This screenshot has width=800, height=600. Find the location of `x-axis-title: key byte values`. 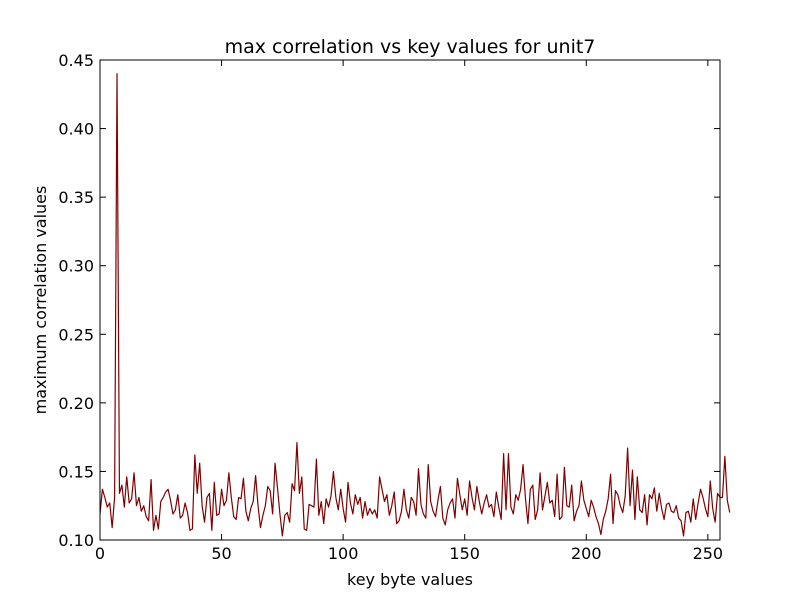

x-axis-title: key byte values is located at coordinates (410, 579).